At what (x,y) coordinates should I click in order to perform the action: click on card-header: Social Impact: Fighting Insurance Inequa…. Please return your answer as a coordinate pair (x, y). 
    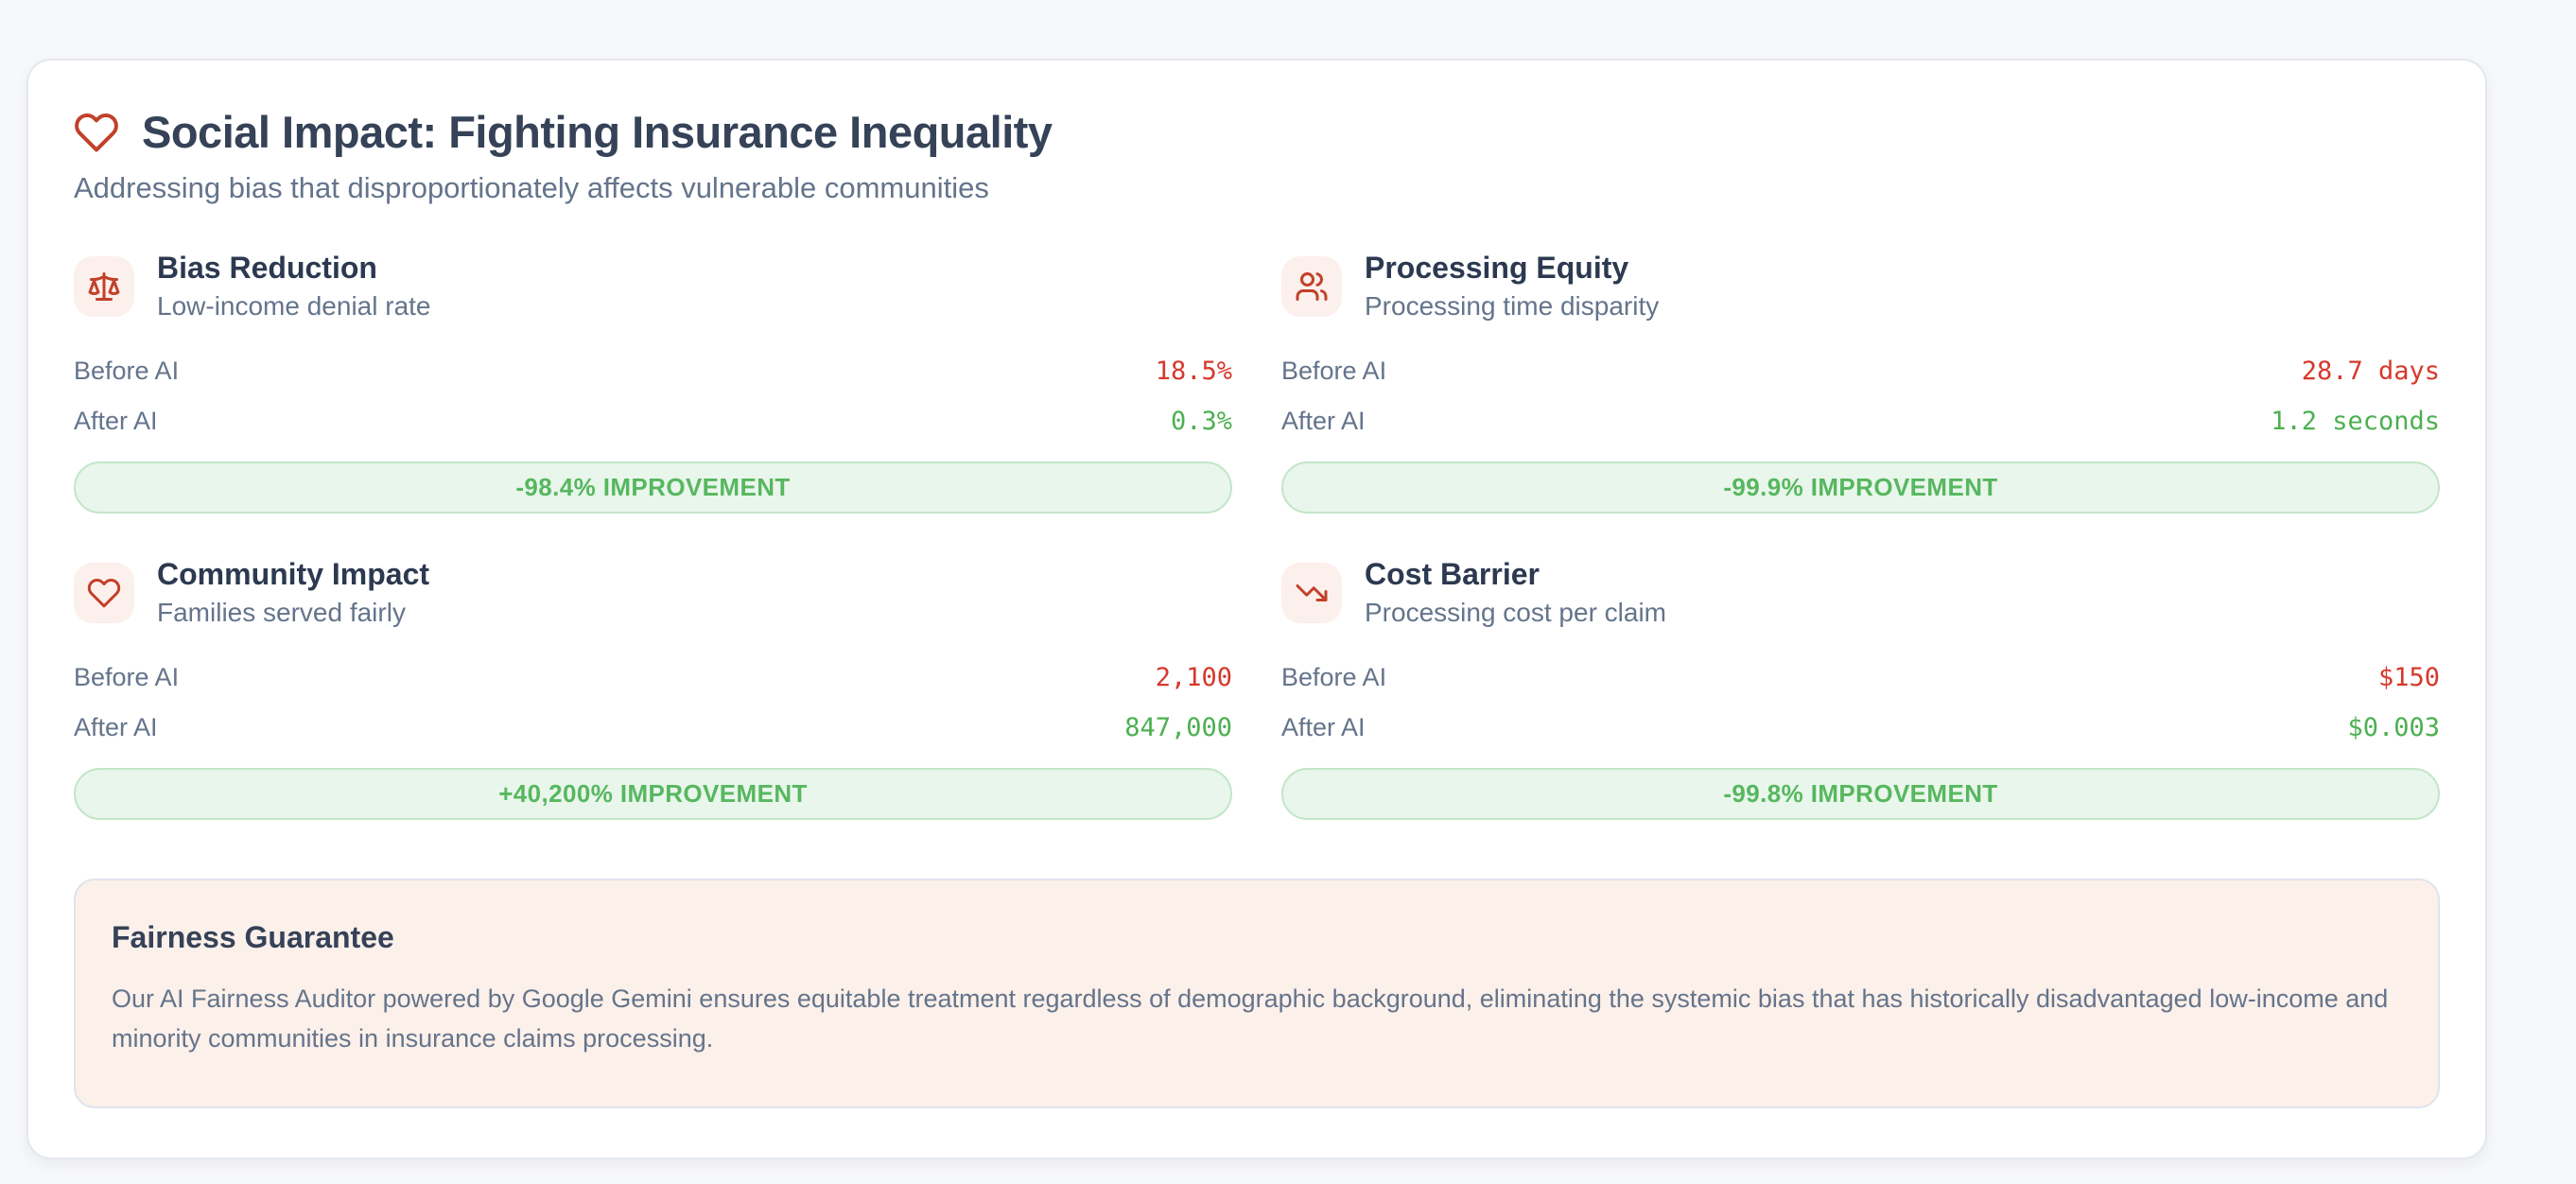
    Looking at the image, I should click on (1257, 132).